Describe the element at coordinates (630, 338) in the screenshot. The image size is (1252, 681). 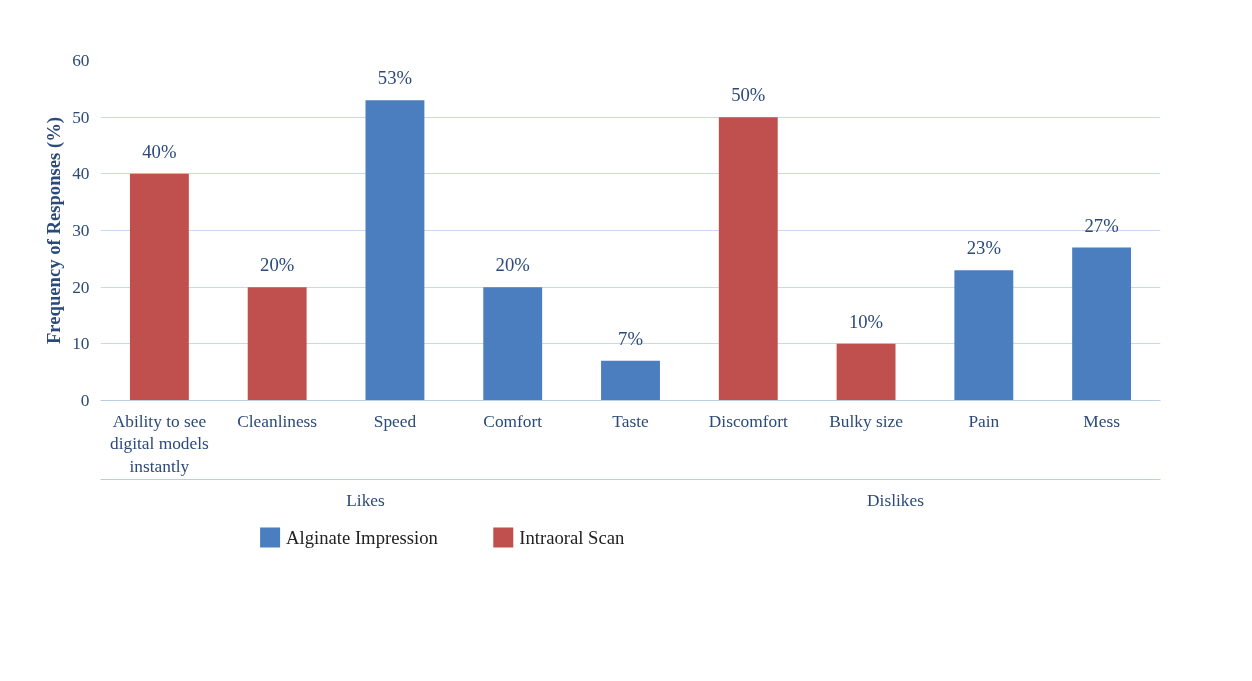
I see `data-label: 7%` at that location.